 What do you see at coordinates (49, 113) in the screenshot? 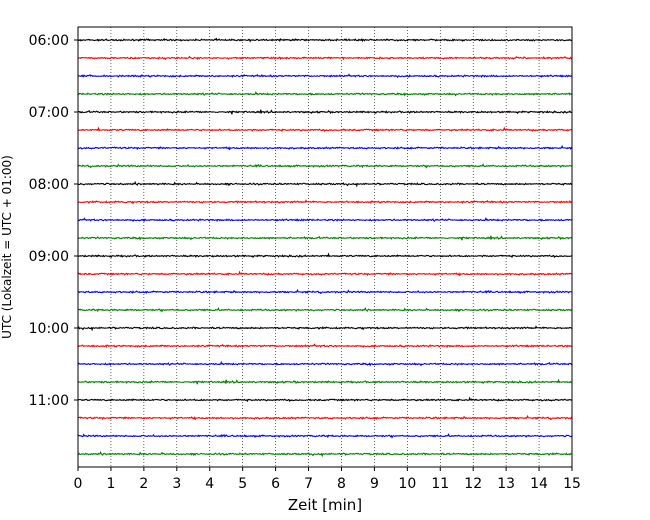
I see `y-tick-label: 07:00` at bounding box center [49, 113].